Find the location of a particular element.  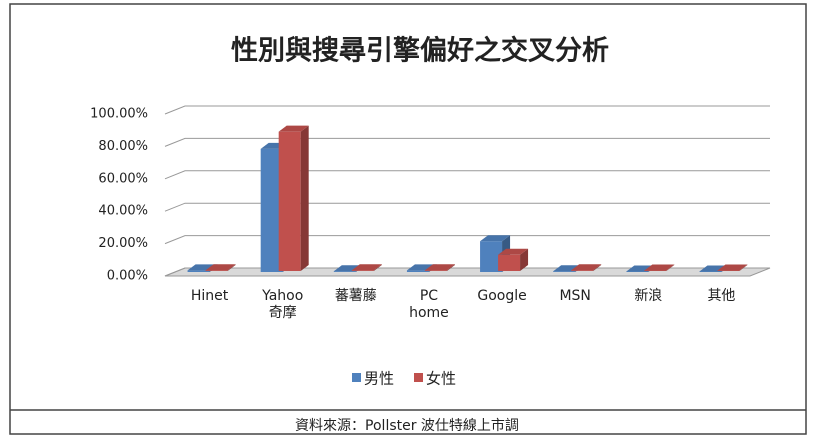

x-tick-label: 其他 is located at coordinates (721, 296).